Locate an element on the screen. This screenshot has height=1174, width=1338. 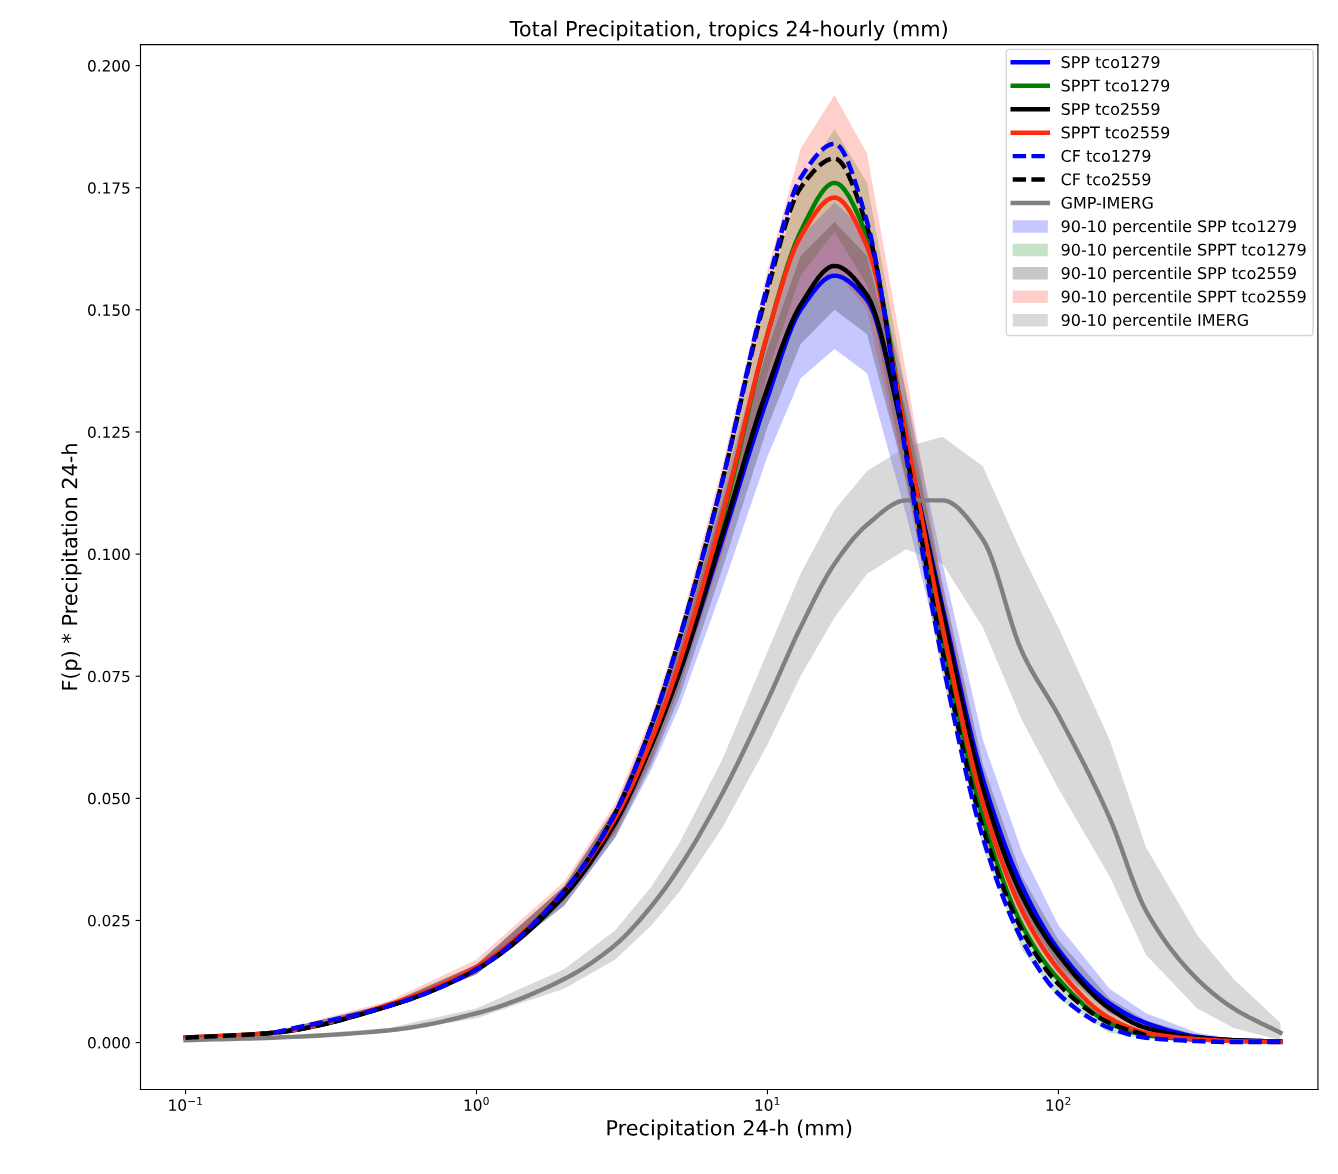
x-tick-label: 10$^{−1}$ is located at coordinates (185, 1104).